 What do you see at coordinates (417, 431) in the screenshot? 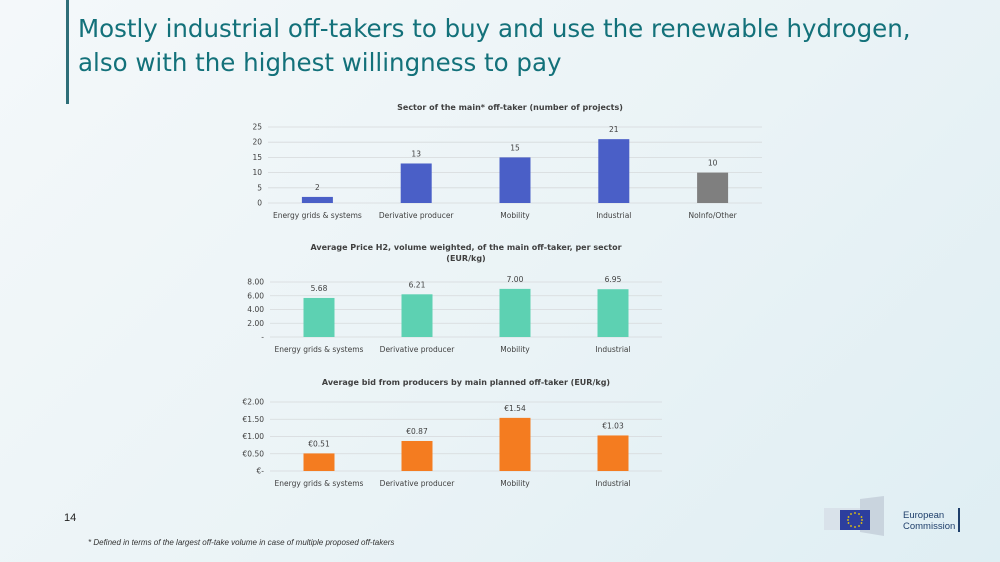
I see `data-label: €0.87` at bounding box center [417, 431].